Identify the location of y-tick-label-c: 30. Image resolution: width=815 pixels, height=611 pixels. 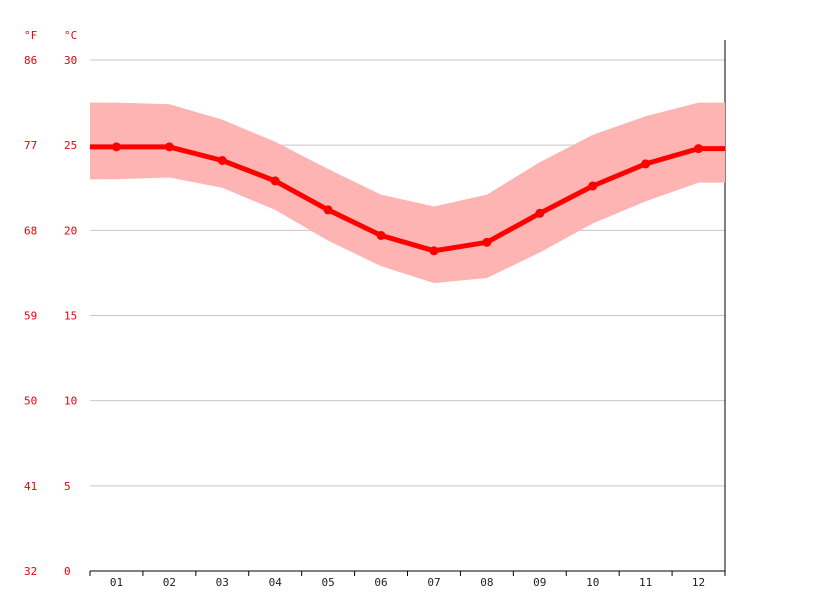
(70, 60).